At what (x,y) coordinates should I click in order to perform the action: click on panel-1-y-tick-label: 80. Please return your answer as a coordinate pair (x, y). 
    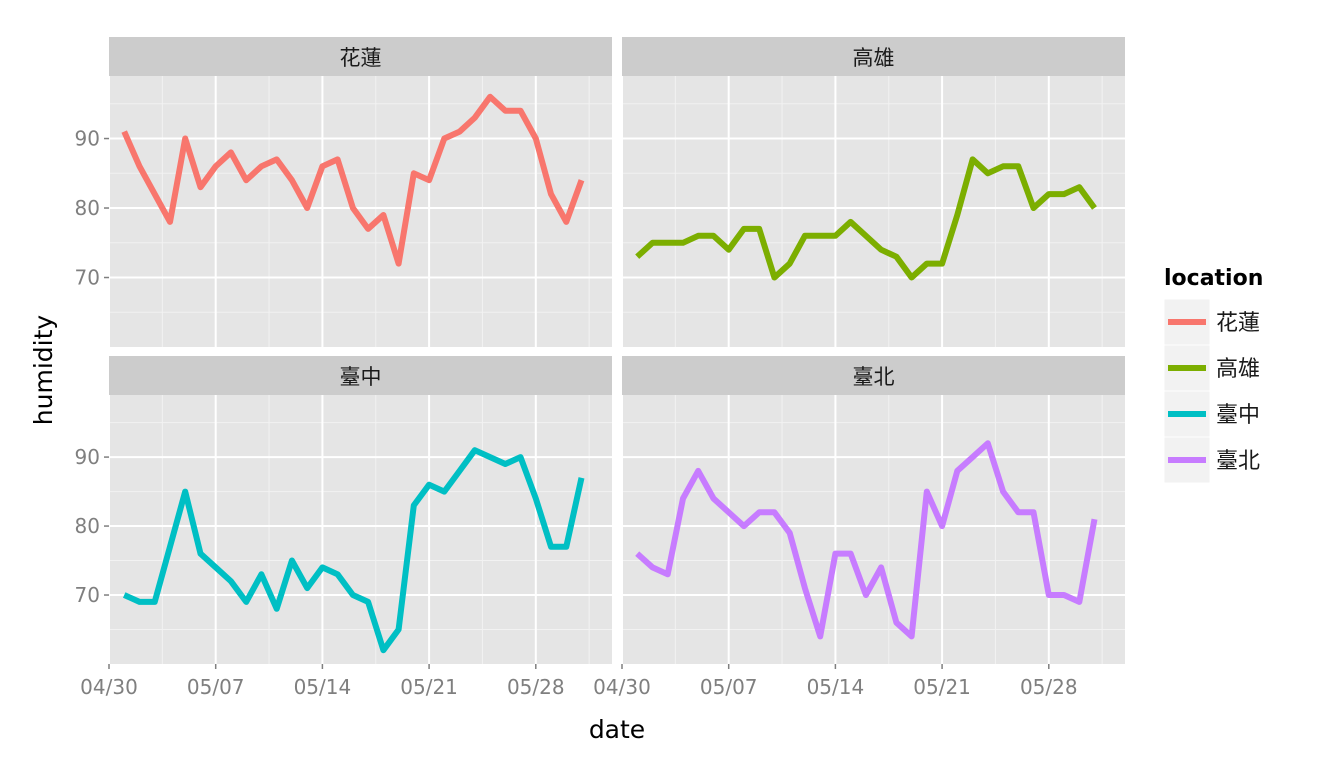
    Looking at the image, I should click on (87, 208).